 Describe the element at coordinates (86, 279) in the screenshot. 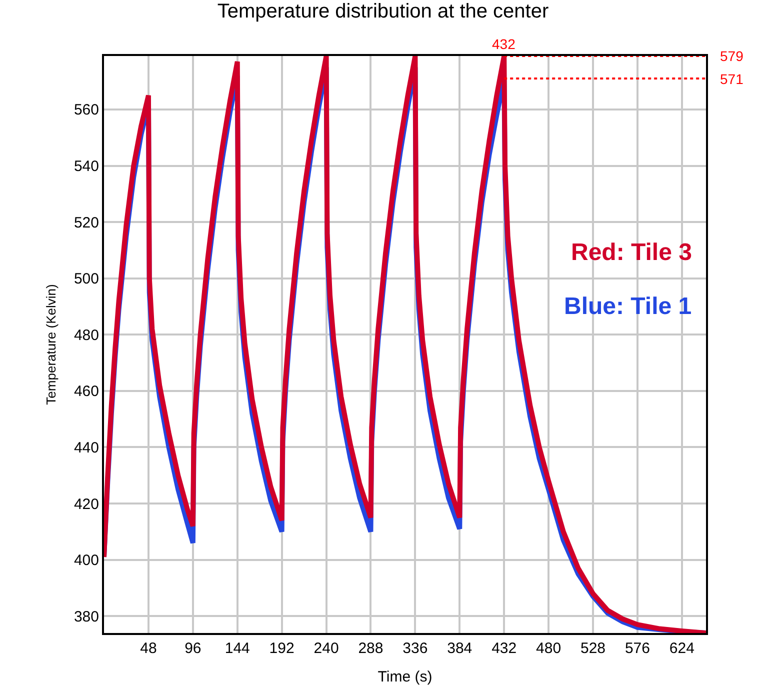

I see `y-tick-label: 500` at that location.